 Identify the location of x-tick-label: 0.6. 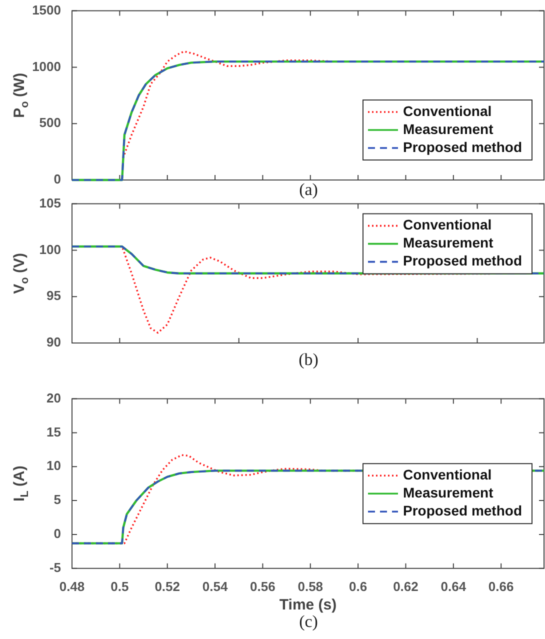
(358, 586).